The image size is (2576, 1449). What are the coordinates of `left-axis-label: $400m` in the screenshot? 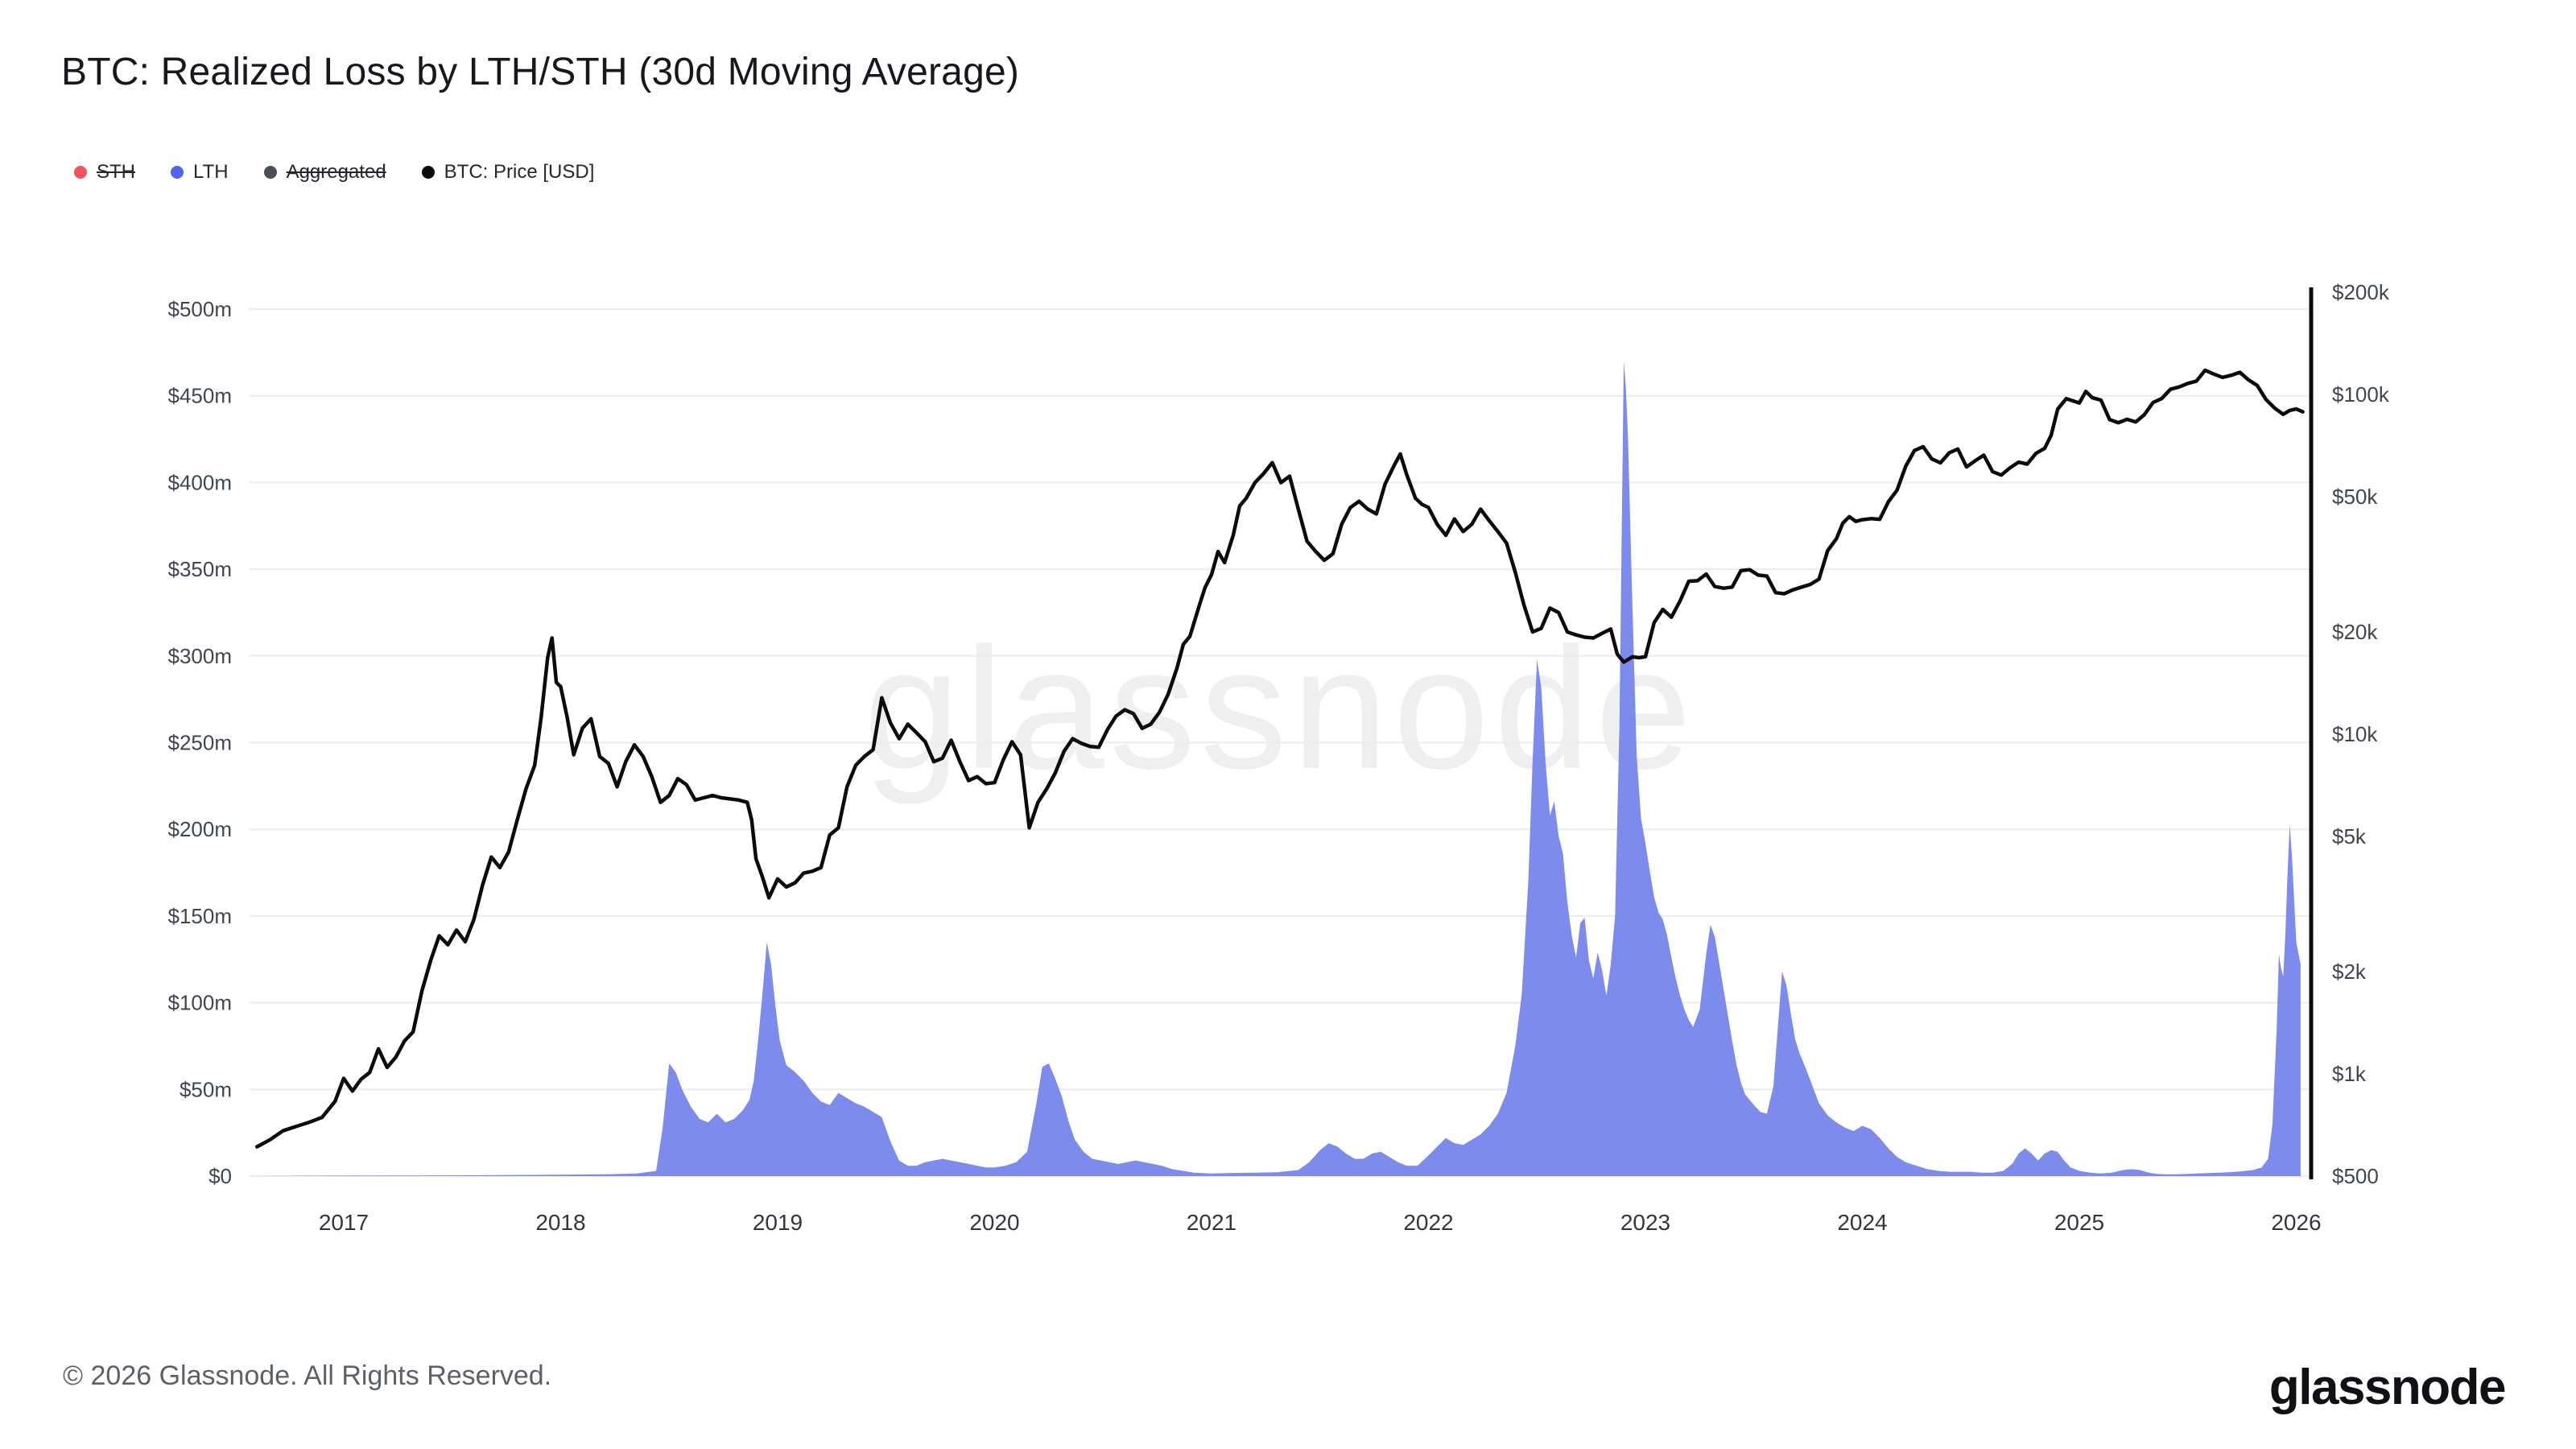 It's located at (200, 482).